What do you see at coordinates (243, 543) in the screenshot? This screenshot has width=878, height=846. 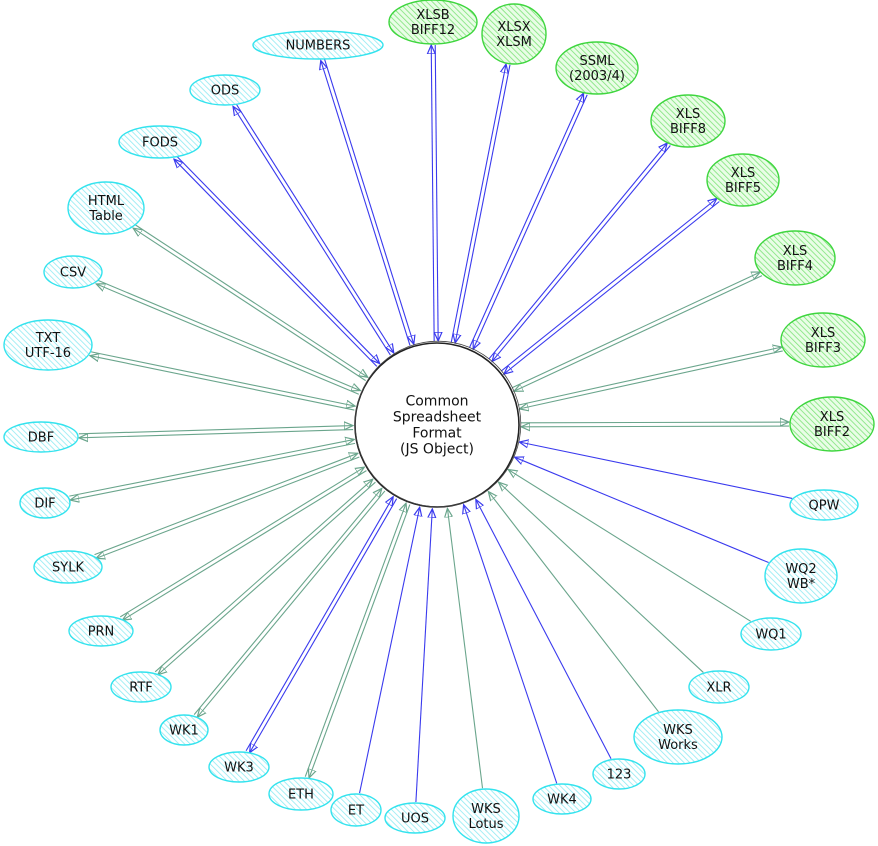 I see `edge-prn` at bounding box center [243, 543].